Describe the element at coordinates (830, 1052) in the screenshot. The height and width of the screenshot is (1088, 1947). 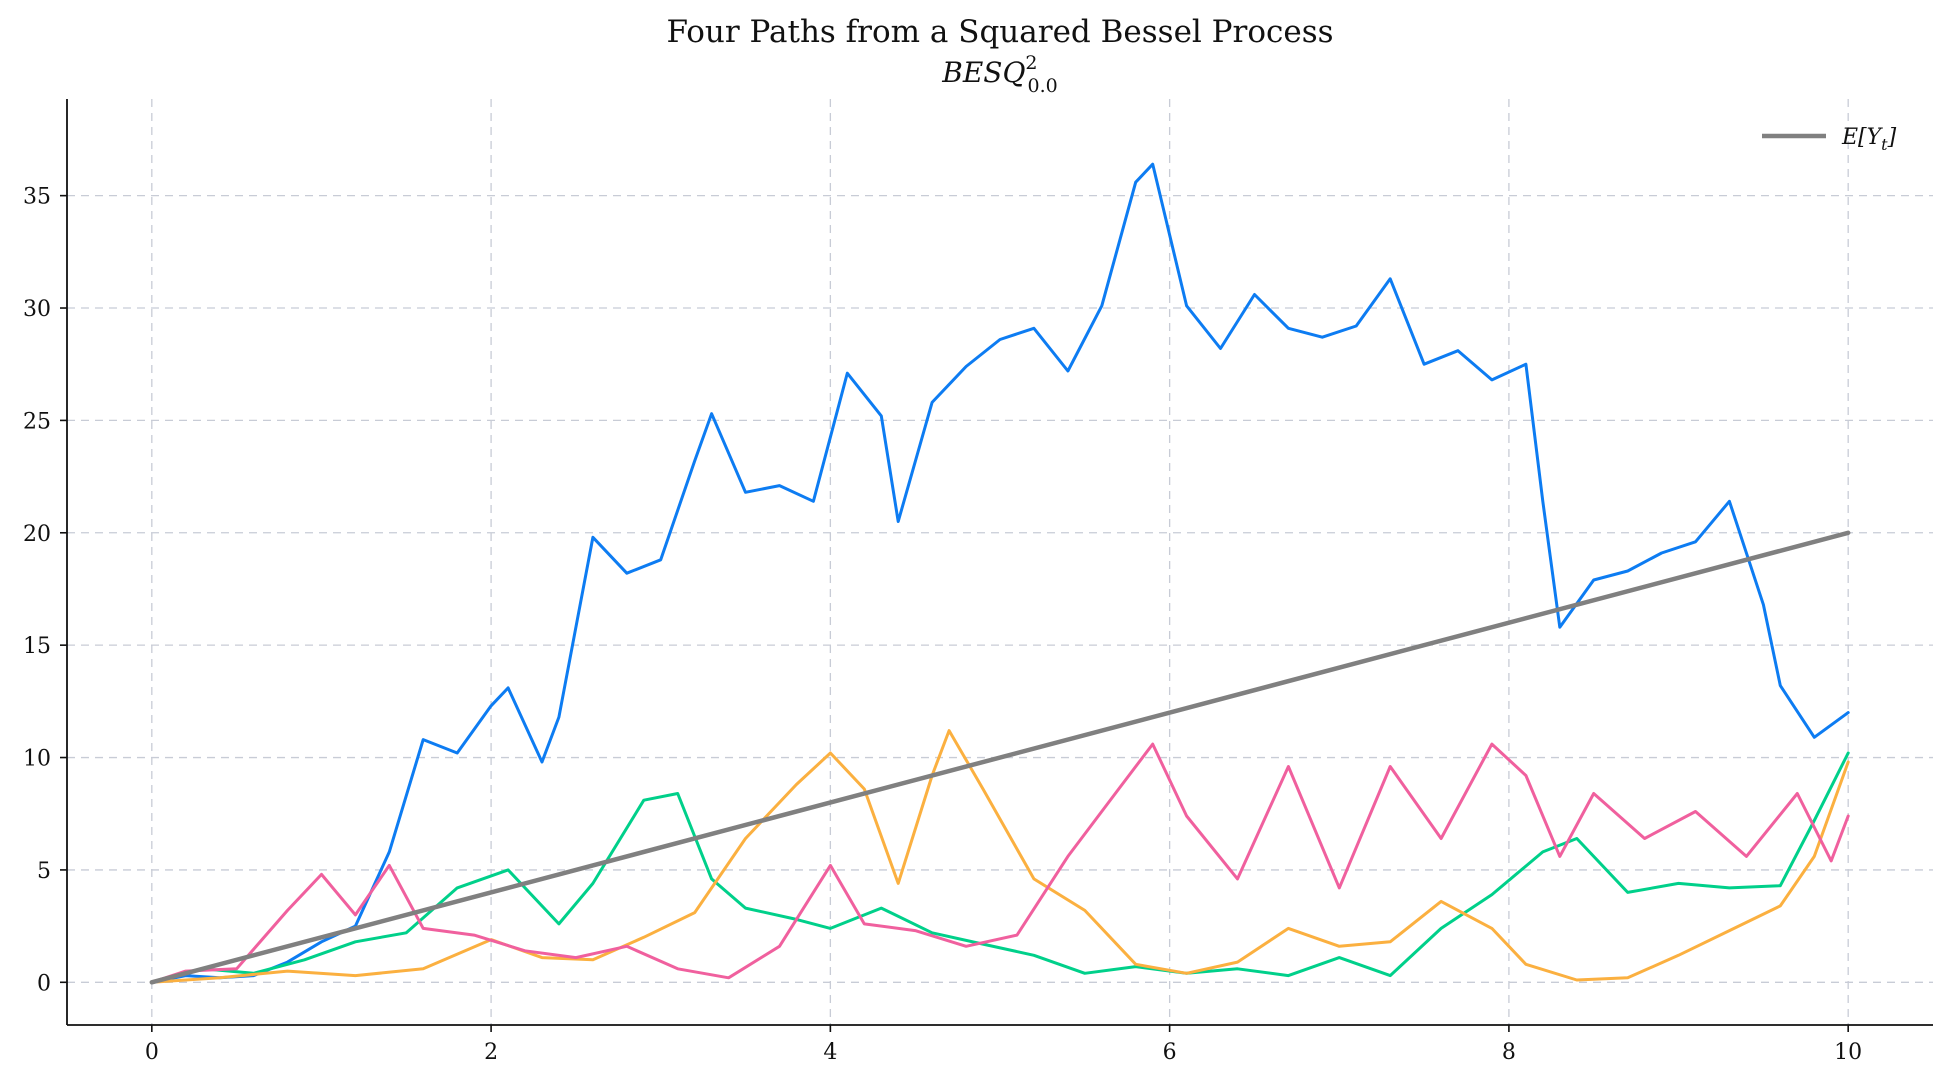
I see `x-tick-label: 4` at that location.